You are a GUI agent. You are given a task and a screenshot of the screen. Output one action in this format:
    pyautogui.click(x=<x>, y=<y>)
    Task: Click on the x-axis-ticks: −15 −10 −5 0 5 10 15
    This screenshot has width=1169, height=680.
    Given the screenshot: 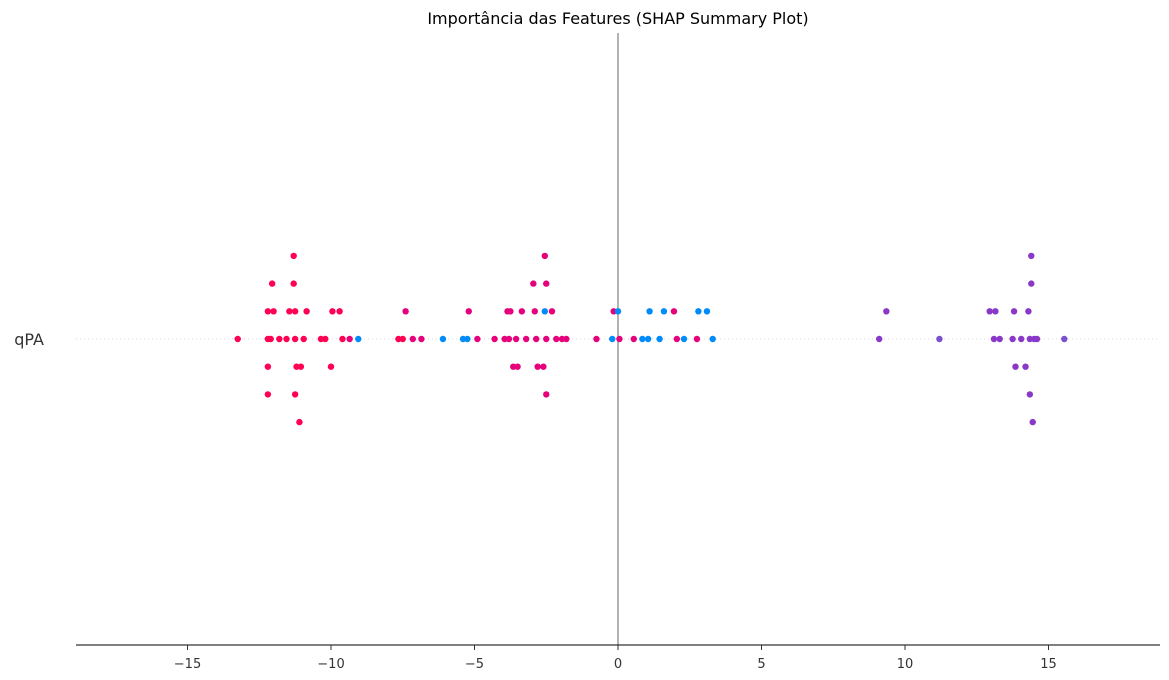 What is the action you would take?
    pyautogui.click(x=615, y=658)
    